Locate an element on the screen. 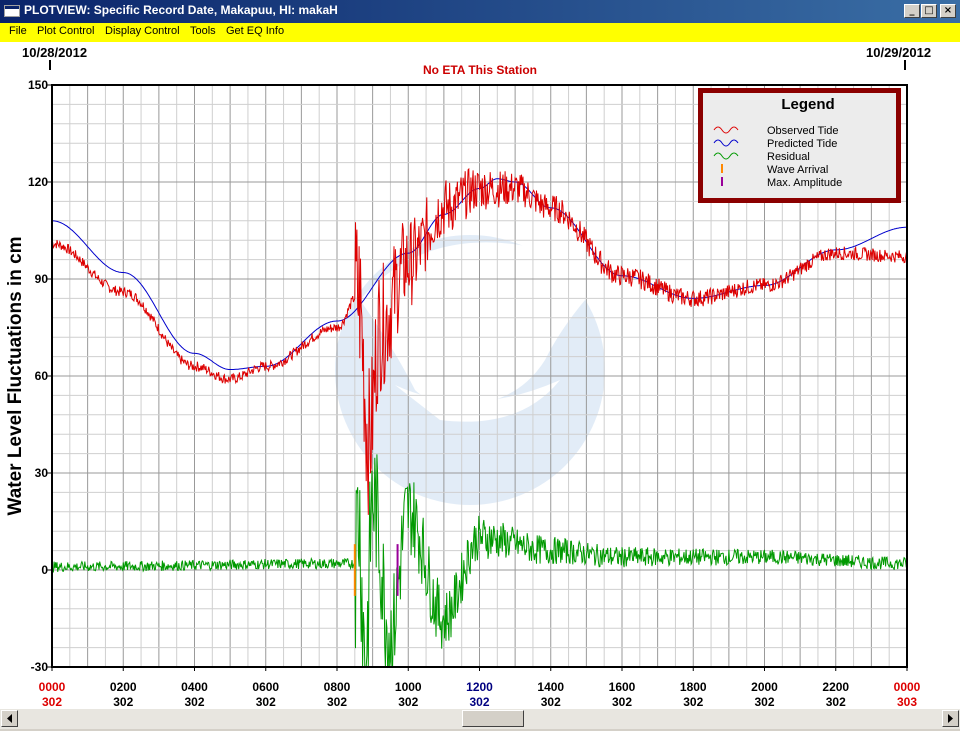 This screenshot has width=960, height=731. y-tick-label: 60 is located at coordinates (42, 376).